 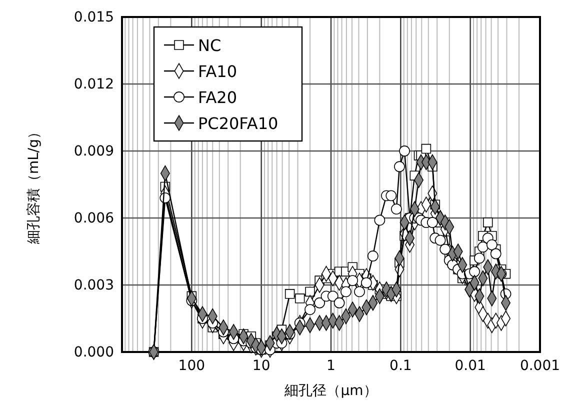 I want to click on legend-label: NC, so click(x=210, y=45).